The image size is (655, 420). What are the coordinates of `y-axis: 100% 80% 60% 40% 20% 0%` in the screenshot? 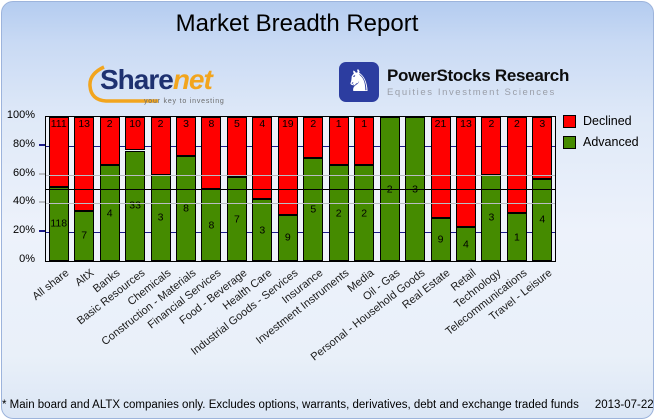 It's located at (23, 187).